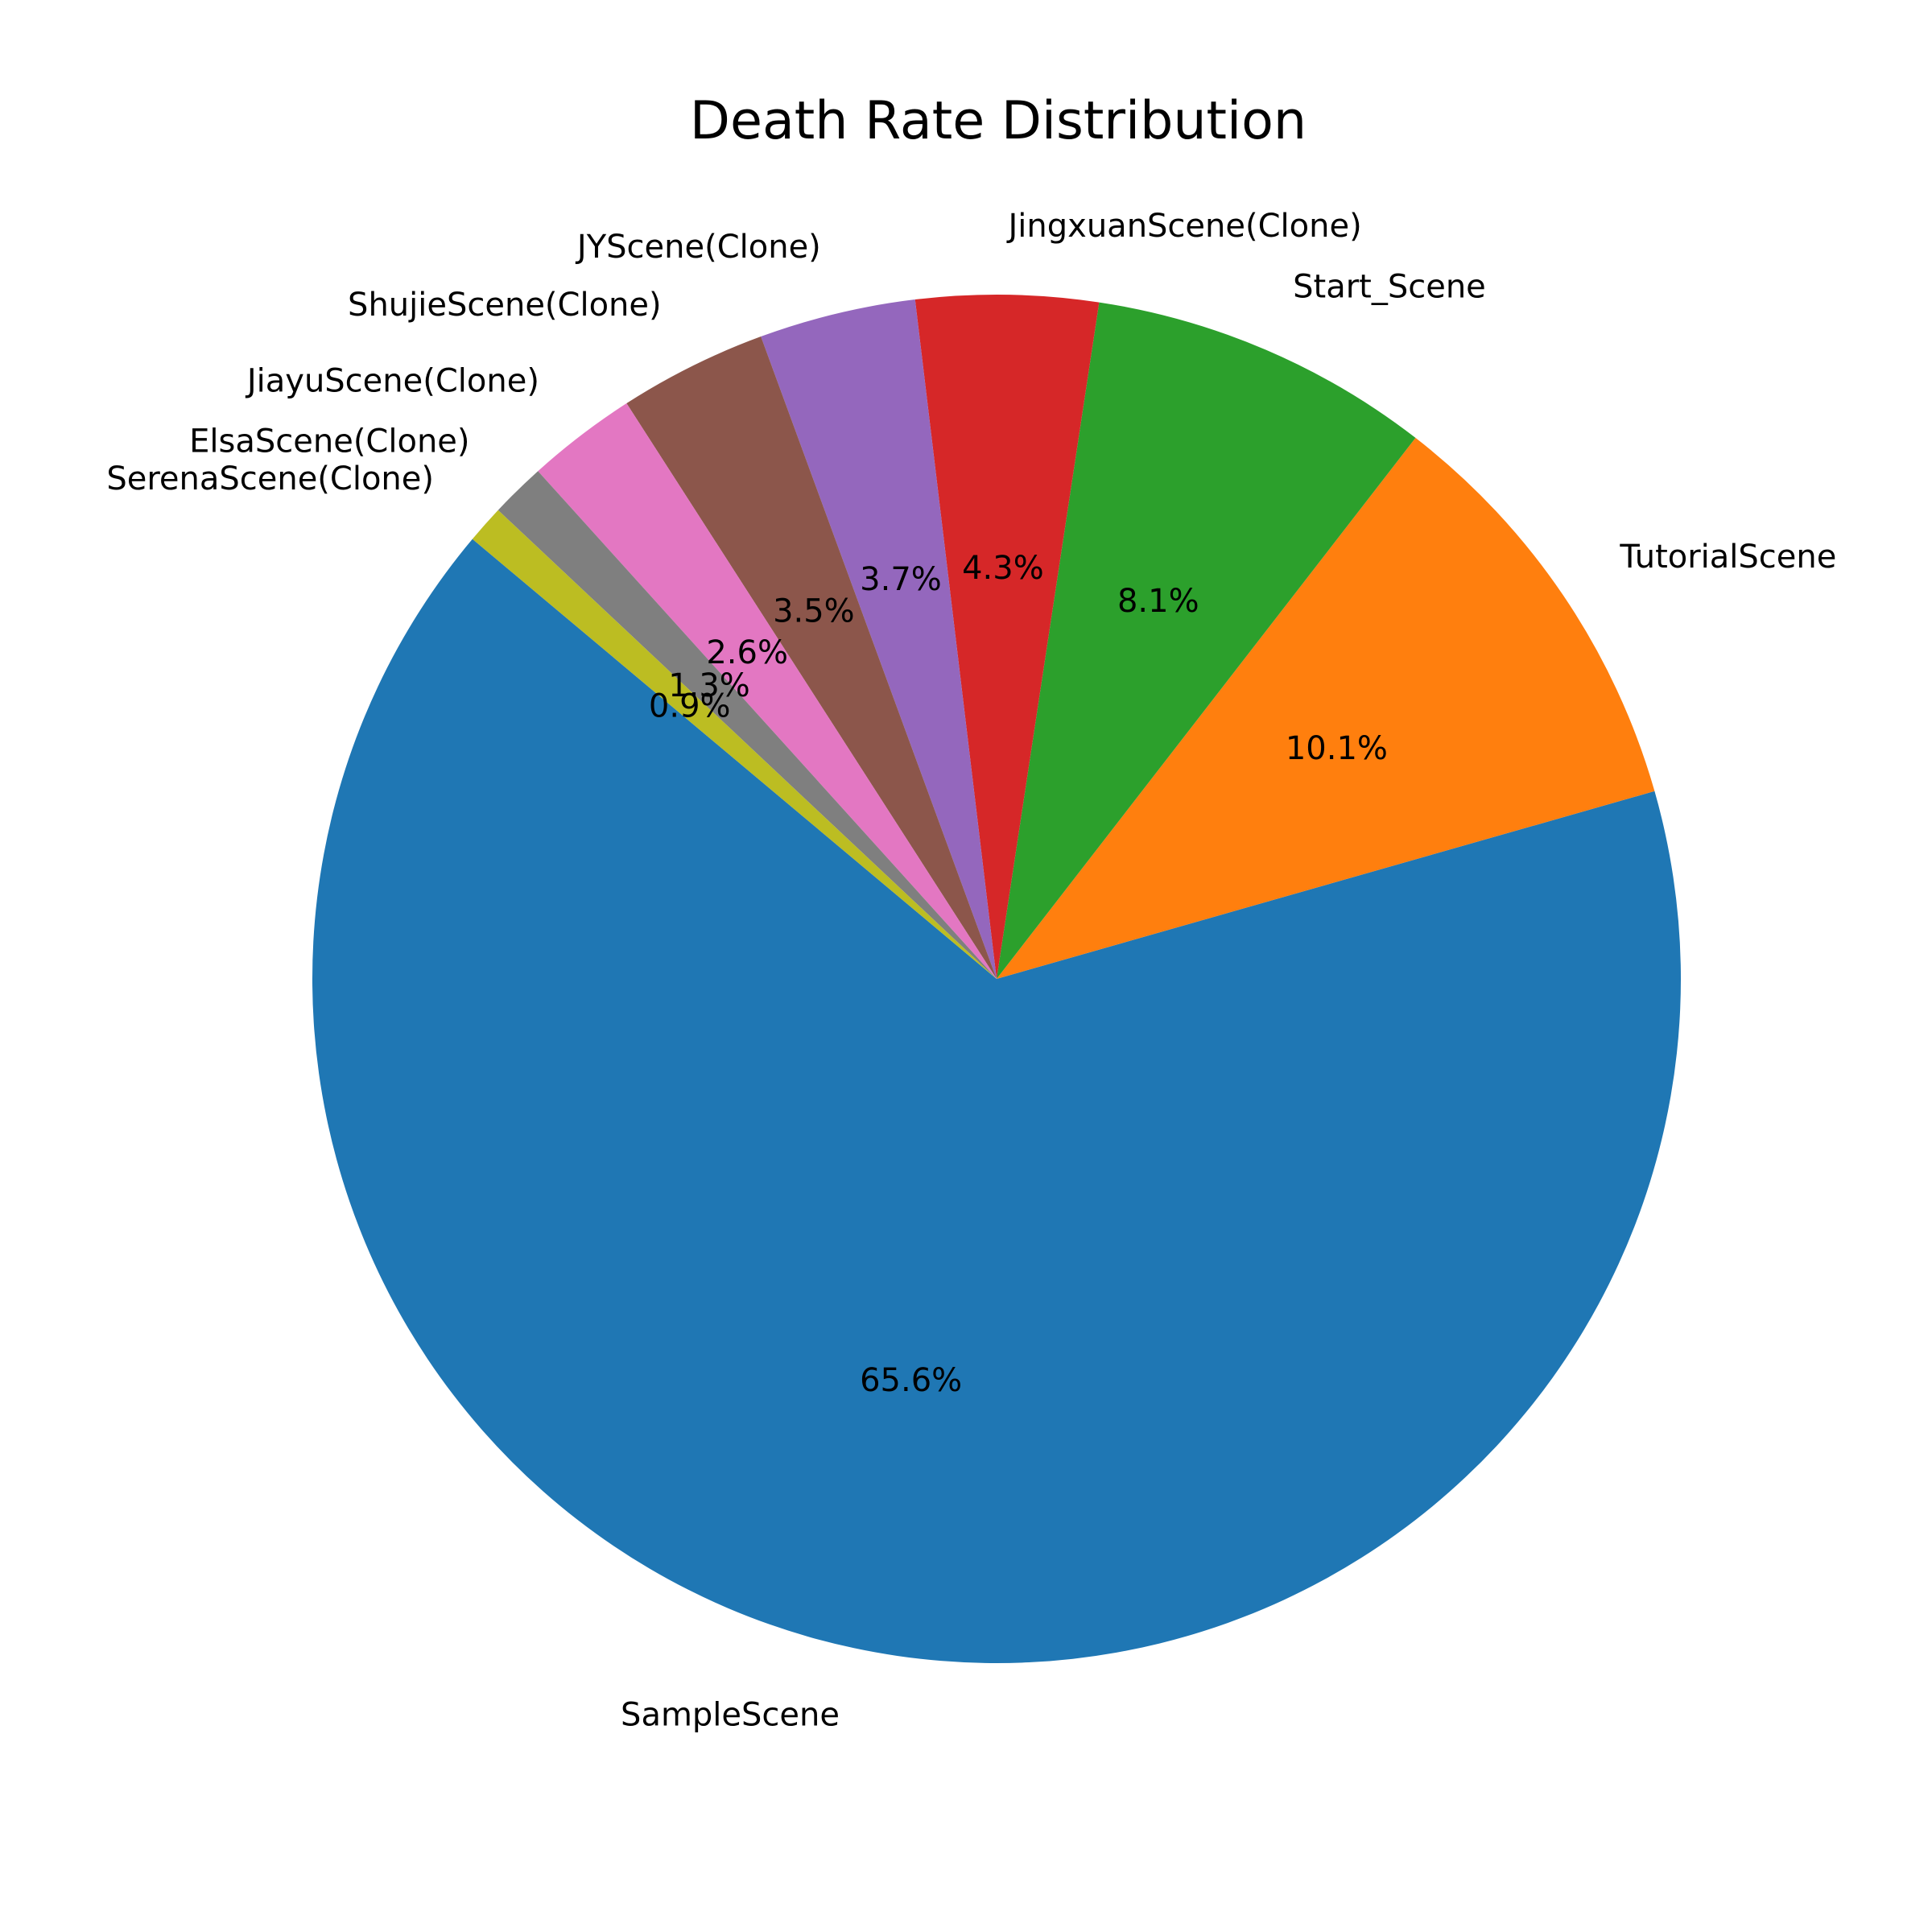 This screenshot has height=1932, width=1932. Describe the element at coordinates (1007, 637) in the screenshot. I see `pie-slice-jingxuanscene-clone` at that location.